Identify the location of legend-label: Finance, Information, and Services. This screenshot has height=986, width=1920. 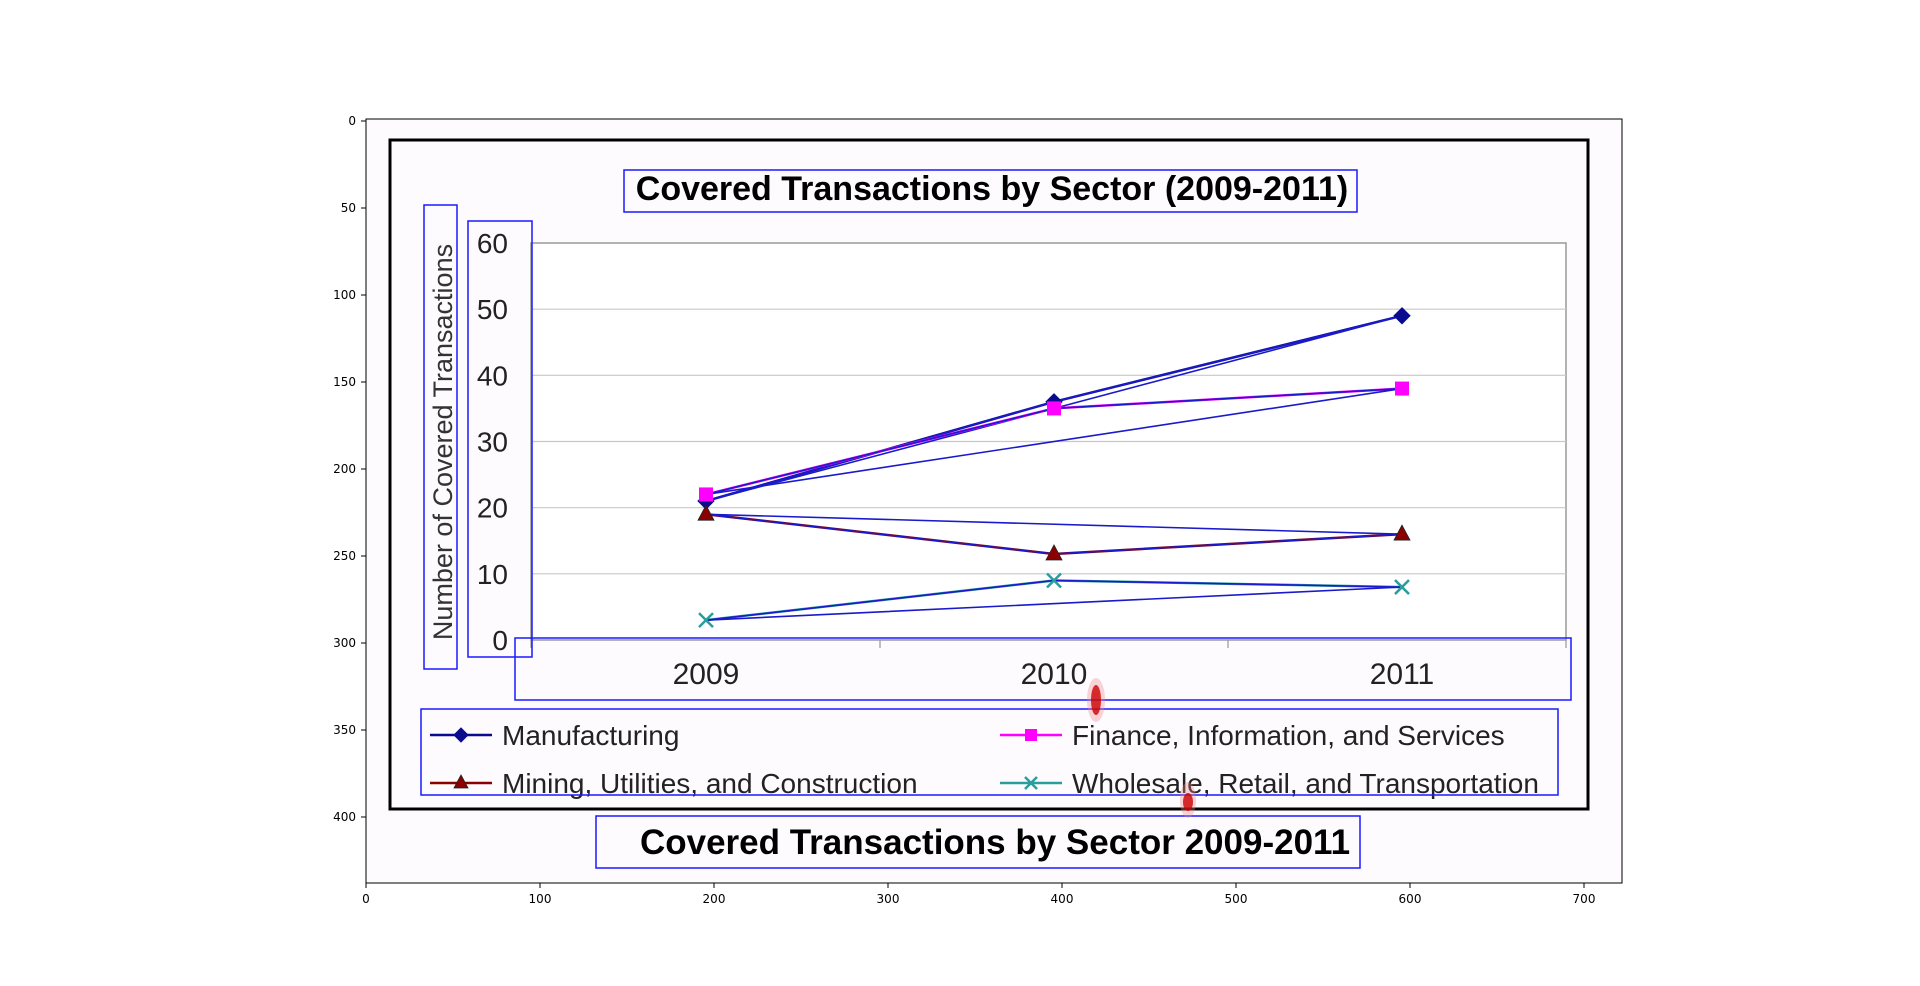
(1288, 735).